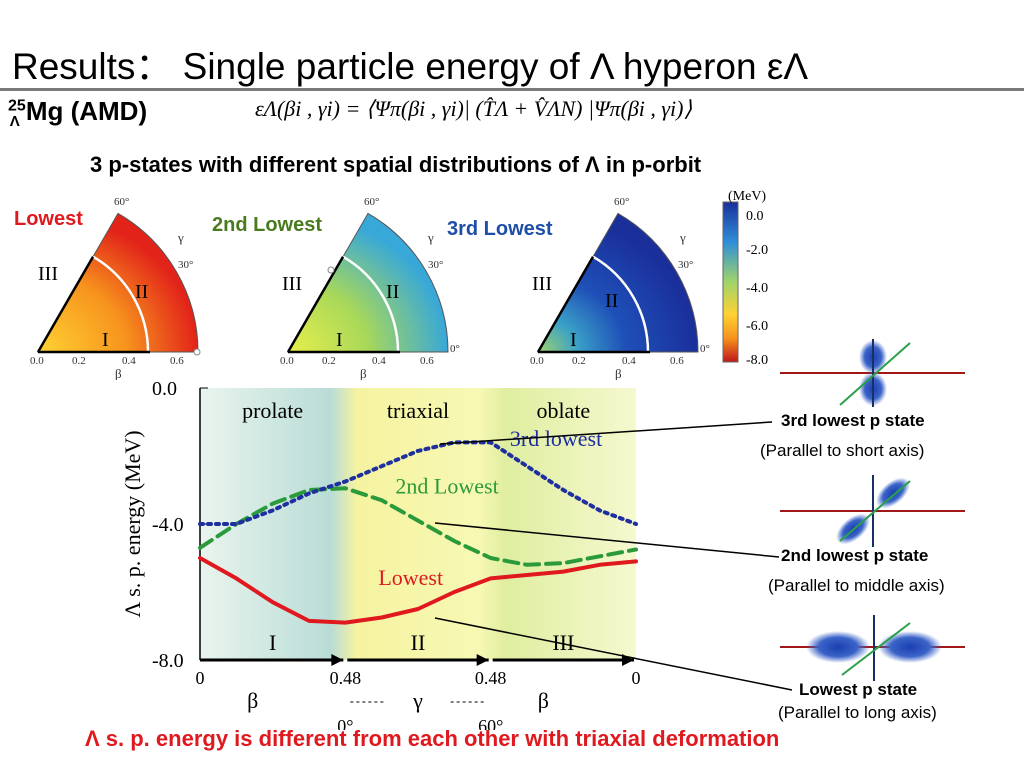 Image resolution: width=1024 pixels, height=768 pixels. I want to click on region-label-oblate: oblate, so click(563, 410).